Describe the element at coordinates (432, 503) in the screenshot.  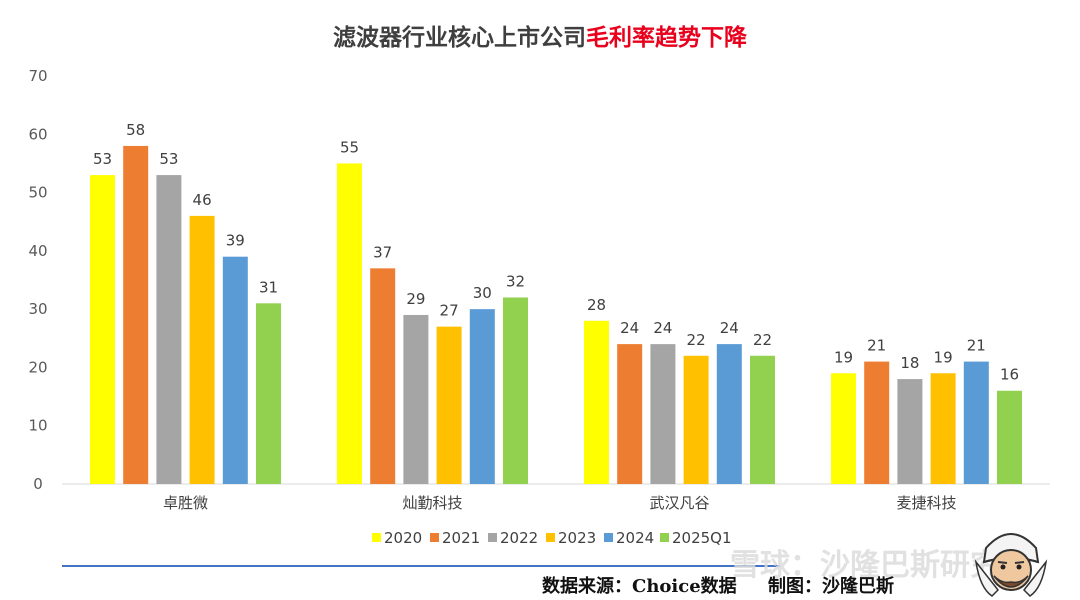
I see `x-tick-label: 灿勤科技` at that location.